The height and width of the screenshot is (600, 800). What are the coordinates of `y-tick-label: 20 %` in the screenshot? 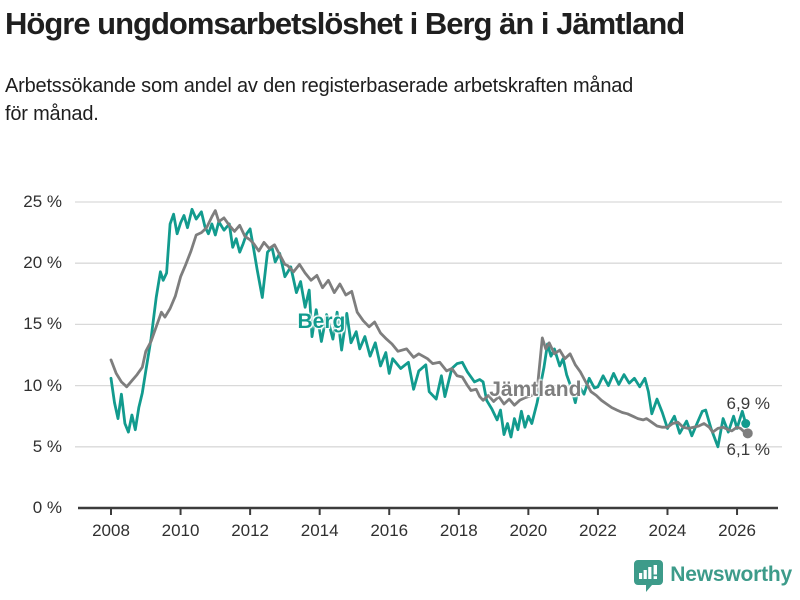 It's located at (42, 263).